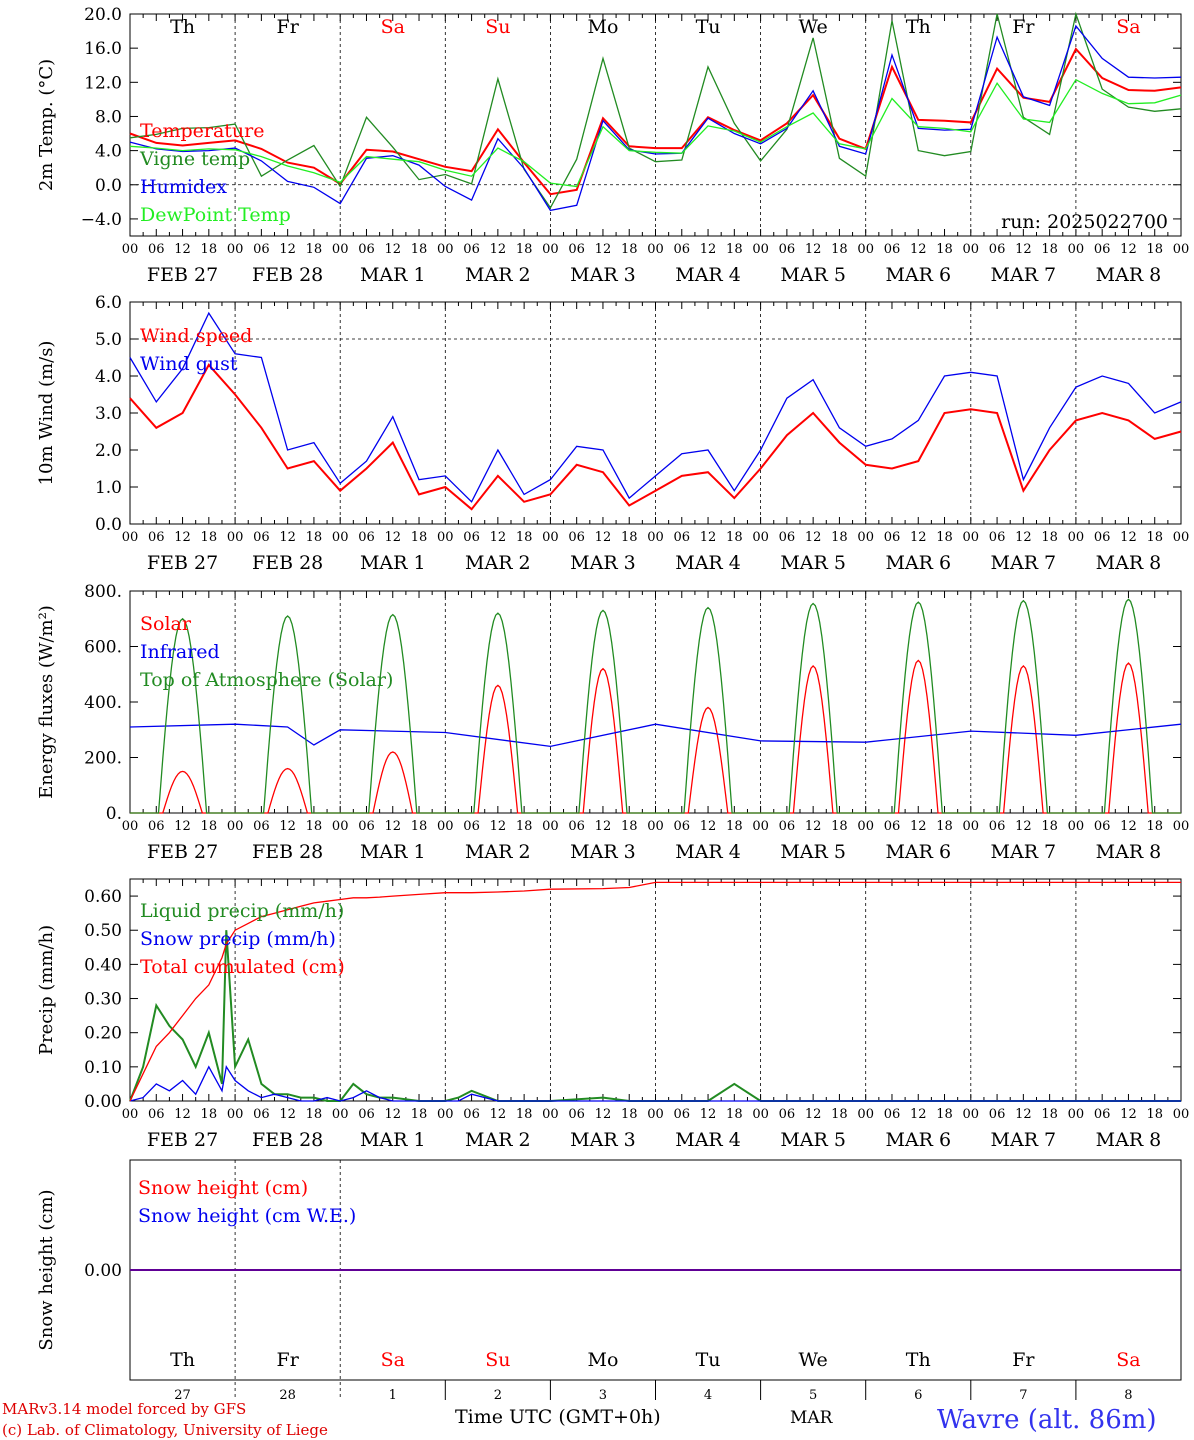  I want to click on date-label: MAR 6, so click(918, 563).